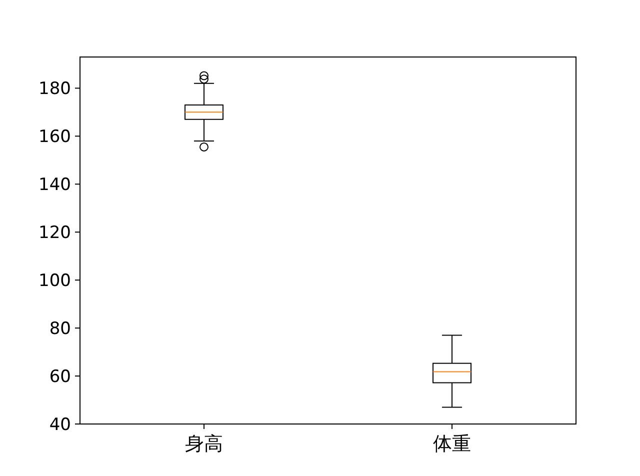 The height and width of the screenshot is (476, 640). What do you see at coordinates (60, 424) in the screenshot?
I see `y-tick-label: 40` at bounding box center [60, 424].